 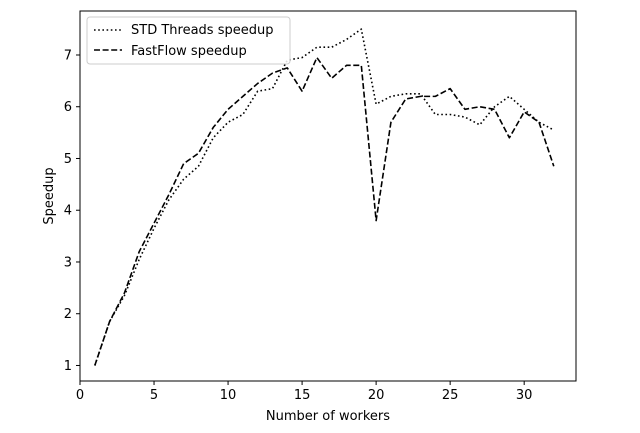 I want to click on y-tick-label: 3, so click(x=68, y=262).